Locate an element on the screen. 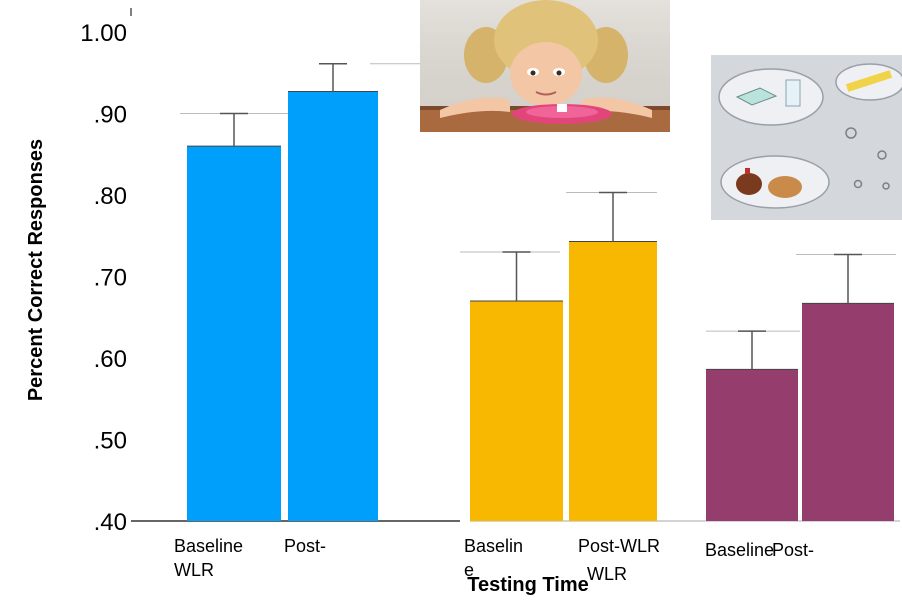  x-axis-label: Testing Time is located at coordinates (528, 585).